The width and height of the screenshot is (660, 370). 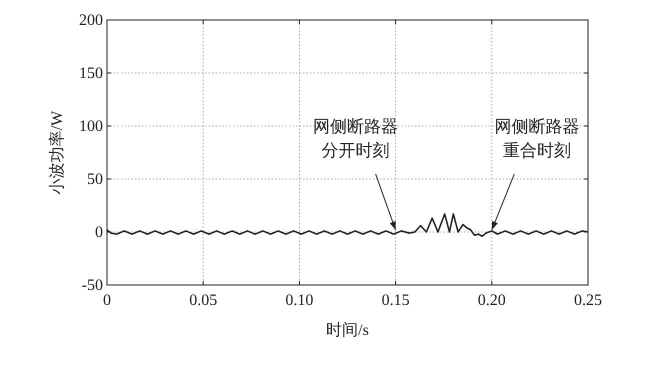 I want to click on x-tick-label: 0.20, so click(x=492, y=300).